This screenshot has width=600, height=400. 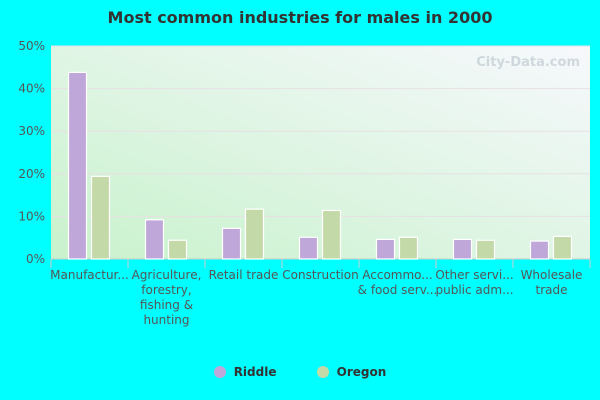 What do you see at coordinates (166, 305) in the screenshot?
I see `x-tick-label: fishing &` at bounding box center [166, 305].